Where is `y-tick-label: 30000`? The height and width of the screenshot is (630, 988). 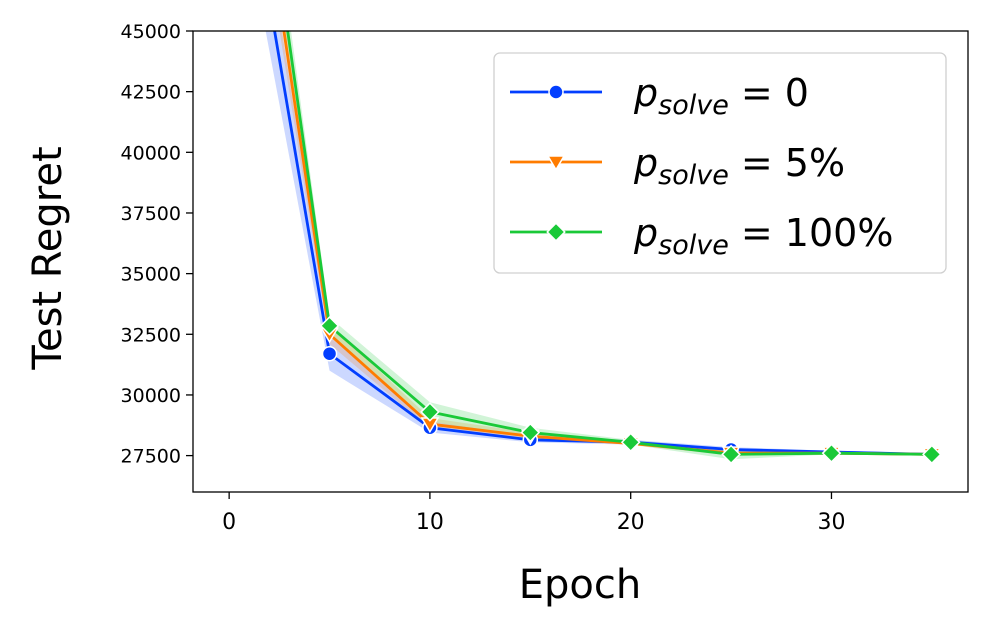
y-tick-label: 30000 is located at coordinates (151, 396).